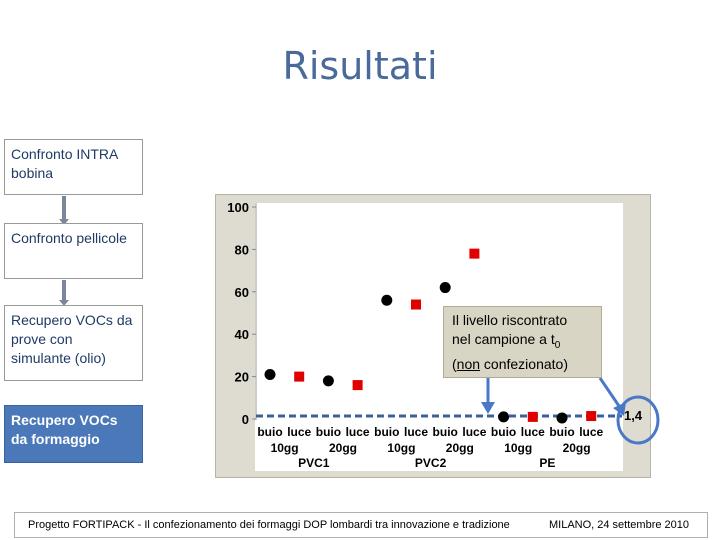  I want to click on flow-step-intra-bobina: Confronto INTRA bobina, so click(73, 167).